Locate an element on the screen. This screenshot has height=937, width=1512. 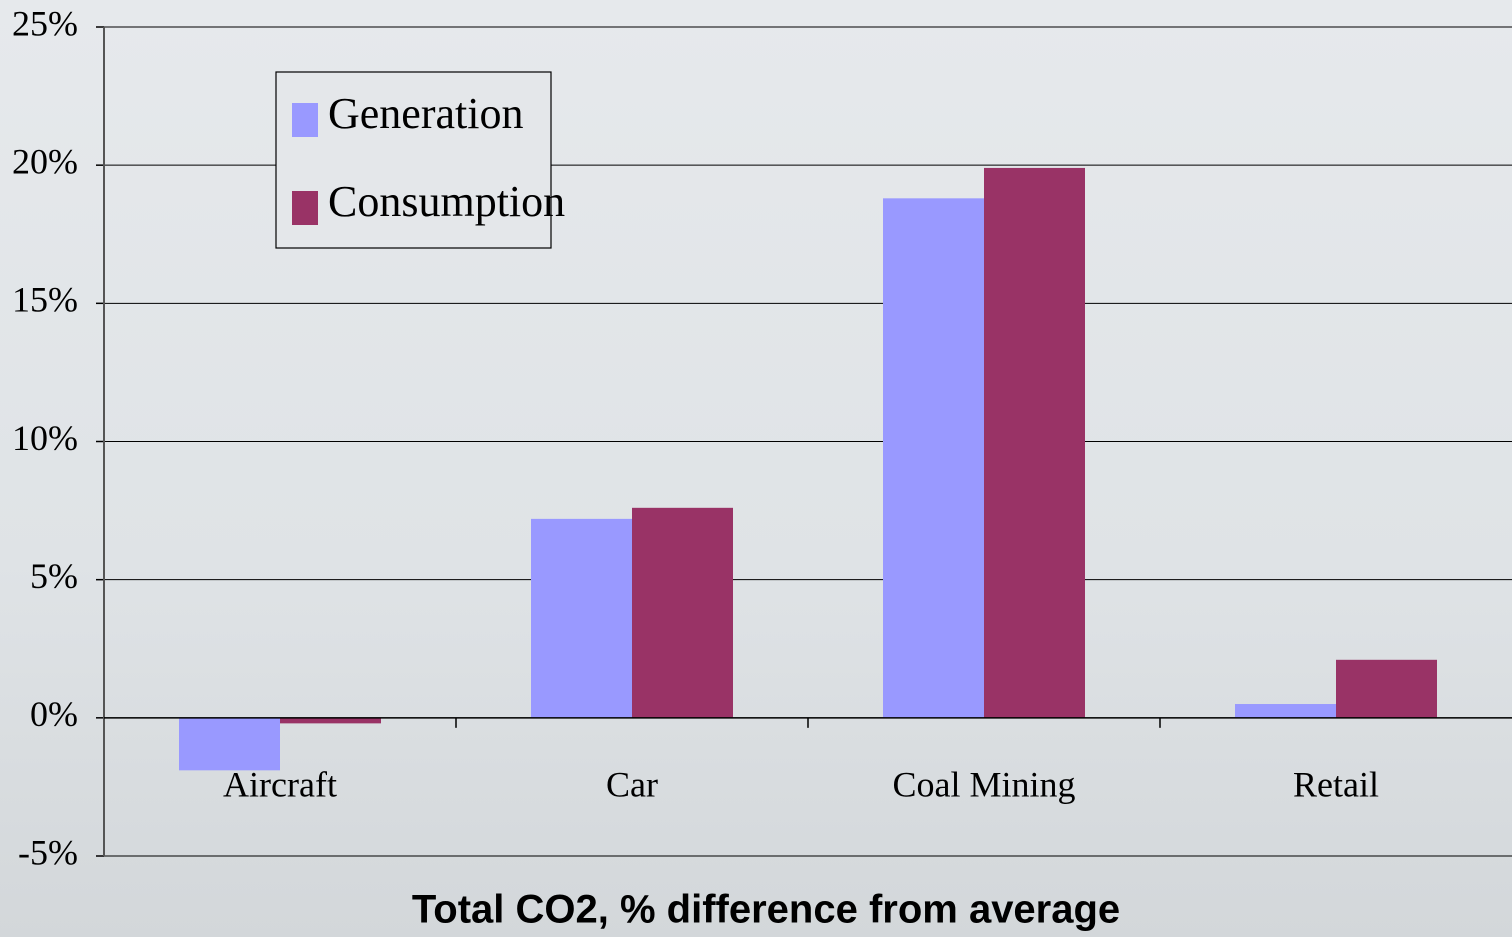
legend-label: Generation is located at coordinates (425, 113).